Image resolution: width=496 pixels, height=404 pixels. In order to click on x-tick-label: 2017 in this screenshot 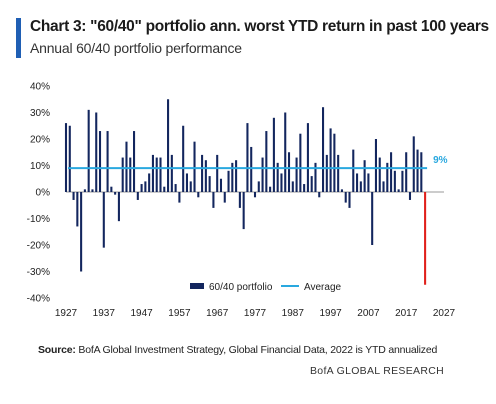, I will do `click(406, 313)`.